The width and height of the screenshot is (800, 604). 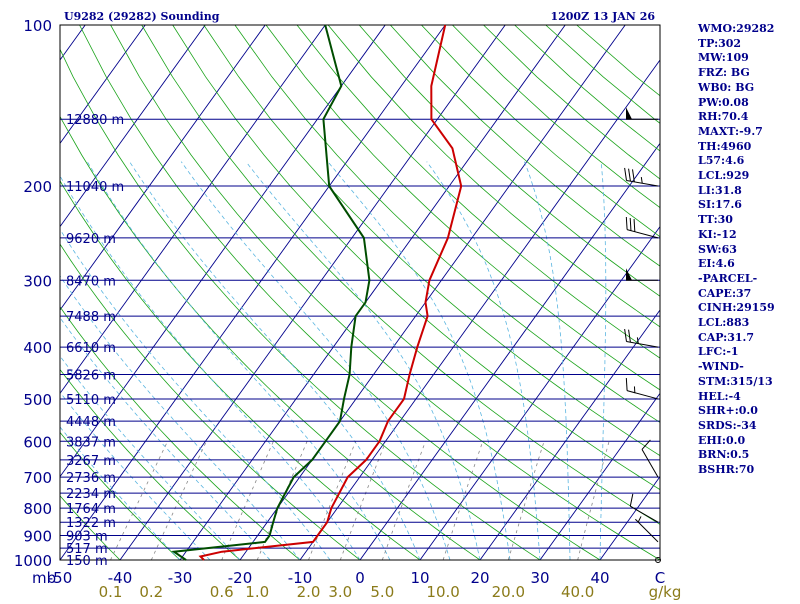 What do you see at coordinates (665, 591) in the screenshot?
I see `mixing-ratio-tick-label: g/kg` at bounding box center [665, 591].